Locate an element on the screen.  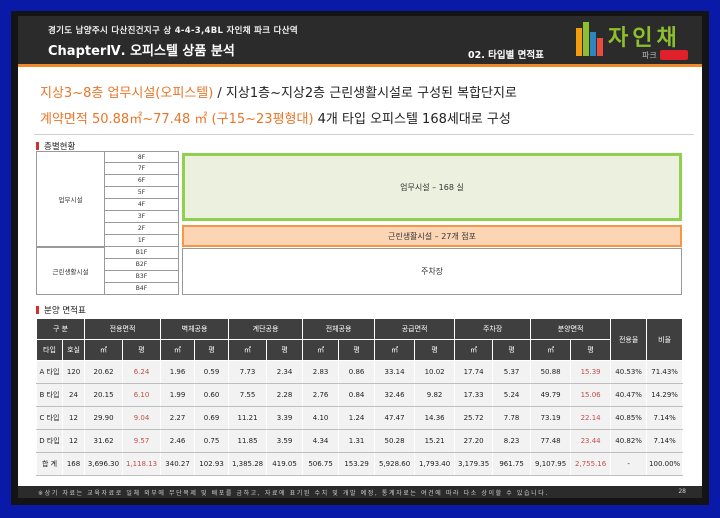
floor-cell: 6F is located at coordinates (141, 181).